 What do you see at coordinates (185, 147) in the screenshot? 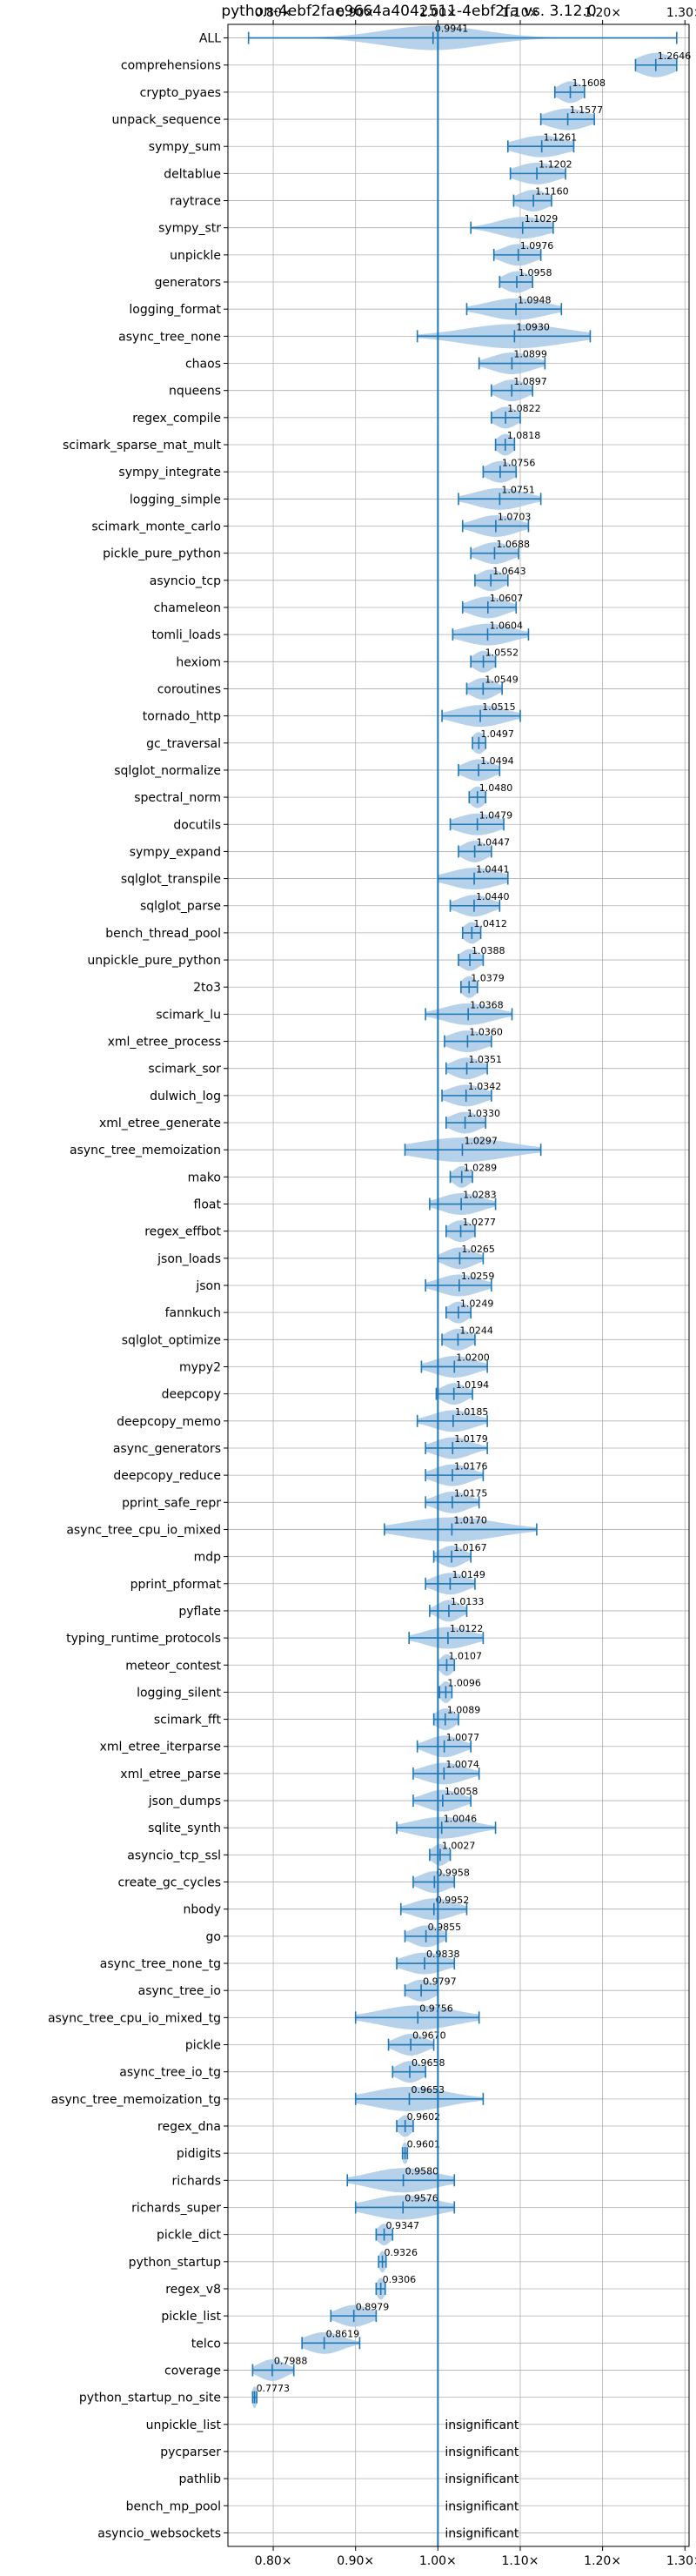
I see `category-label: sympy_sum` at bounding box center [185, 147].